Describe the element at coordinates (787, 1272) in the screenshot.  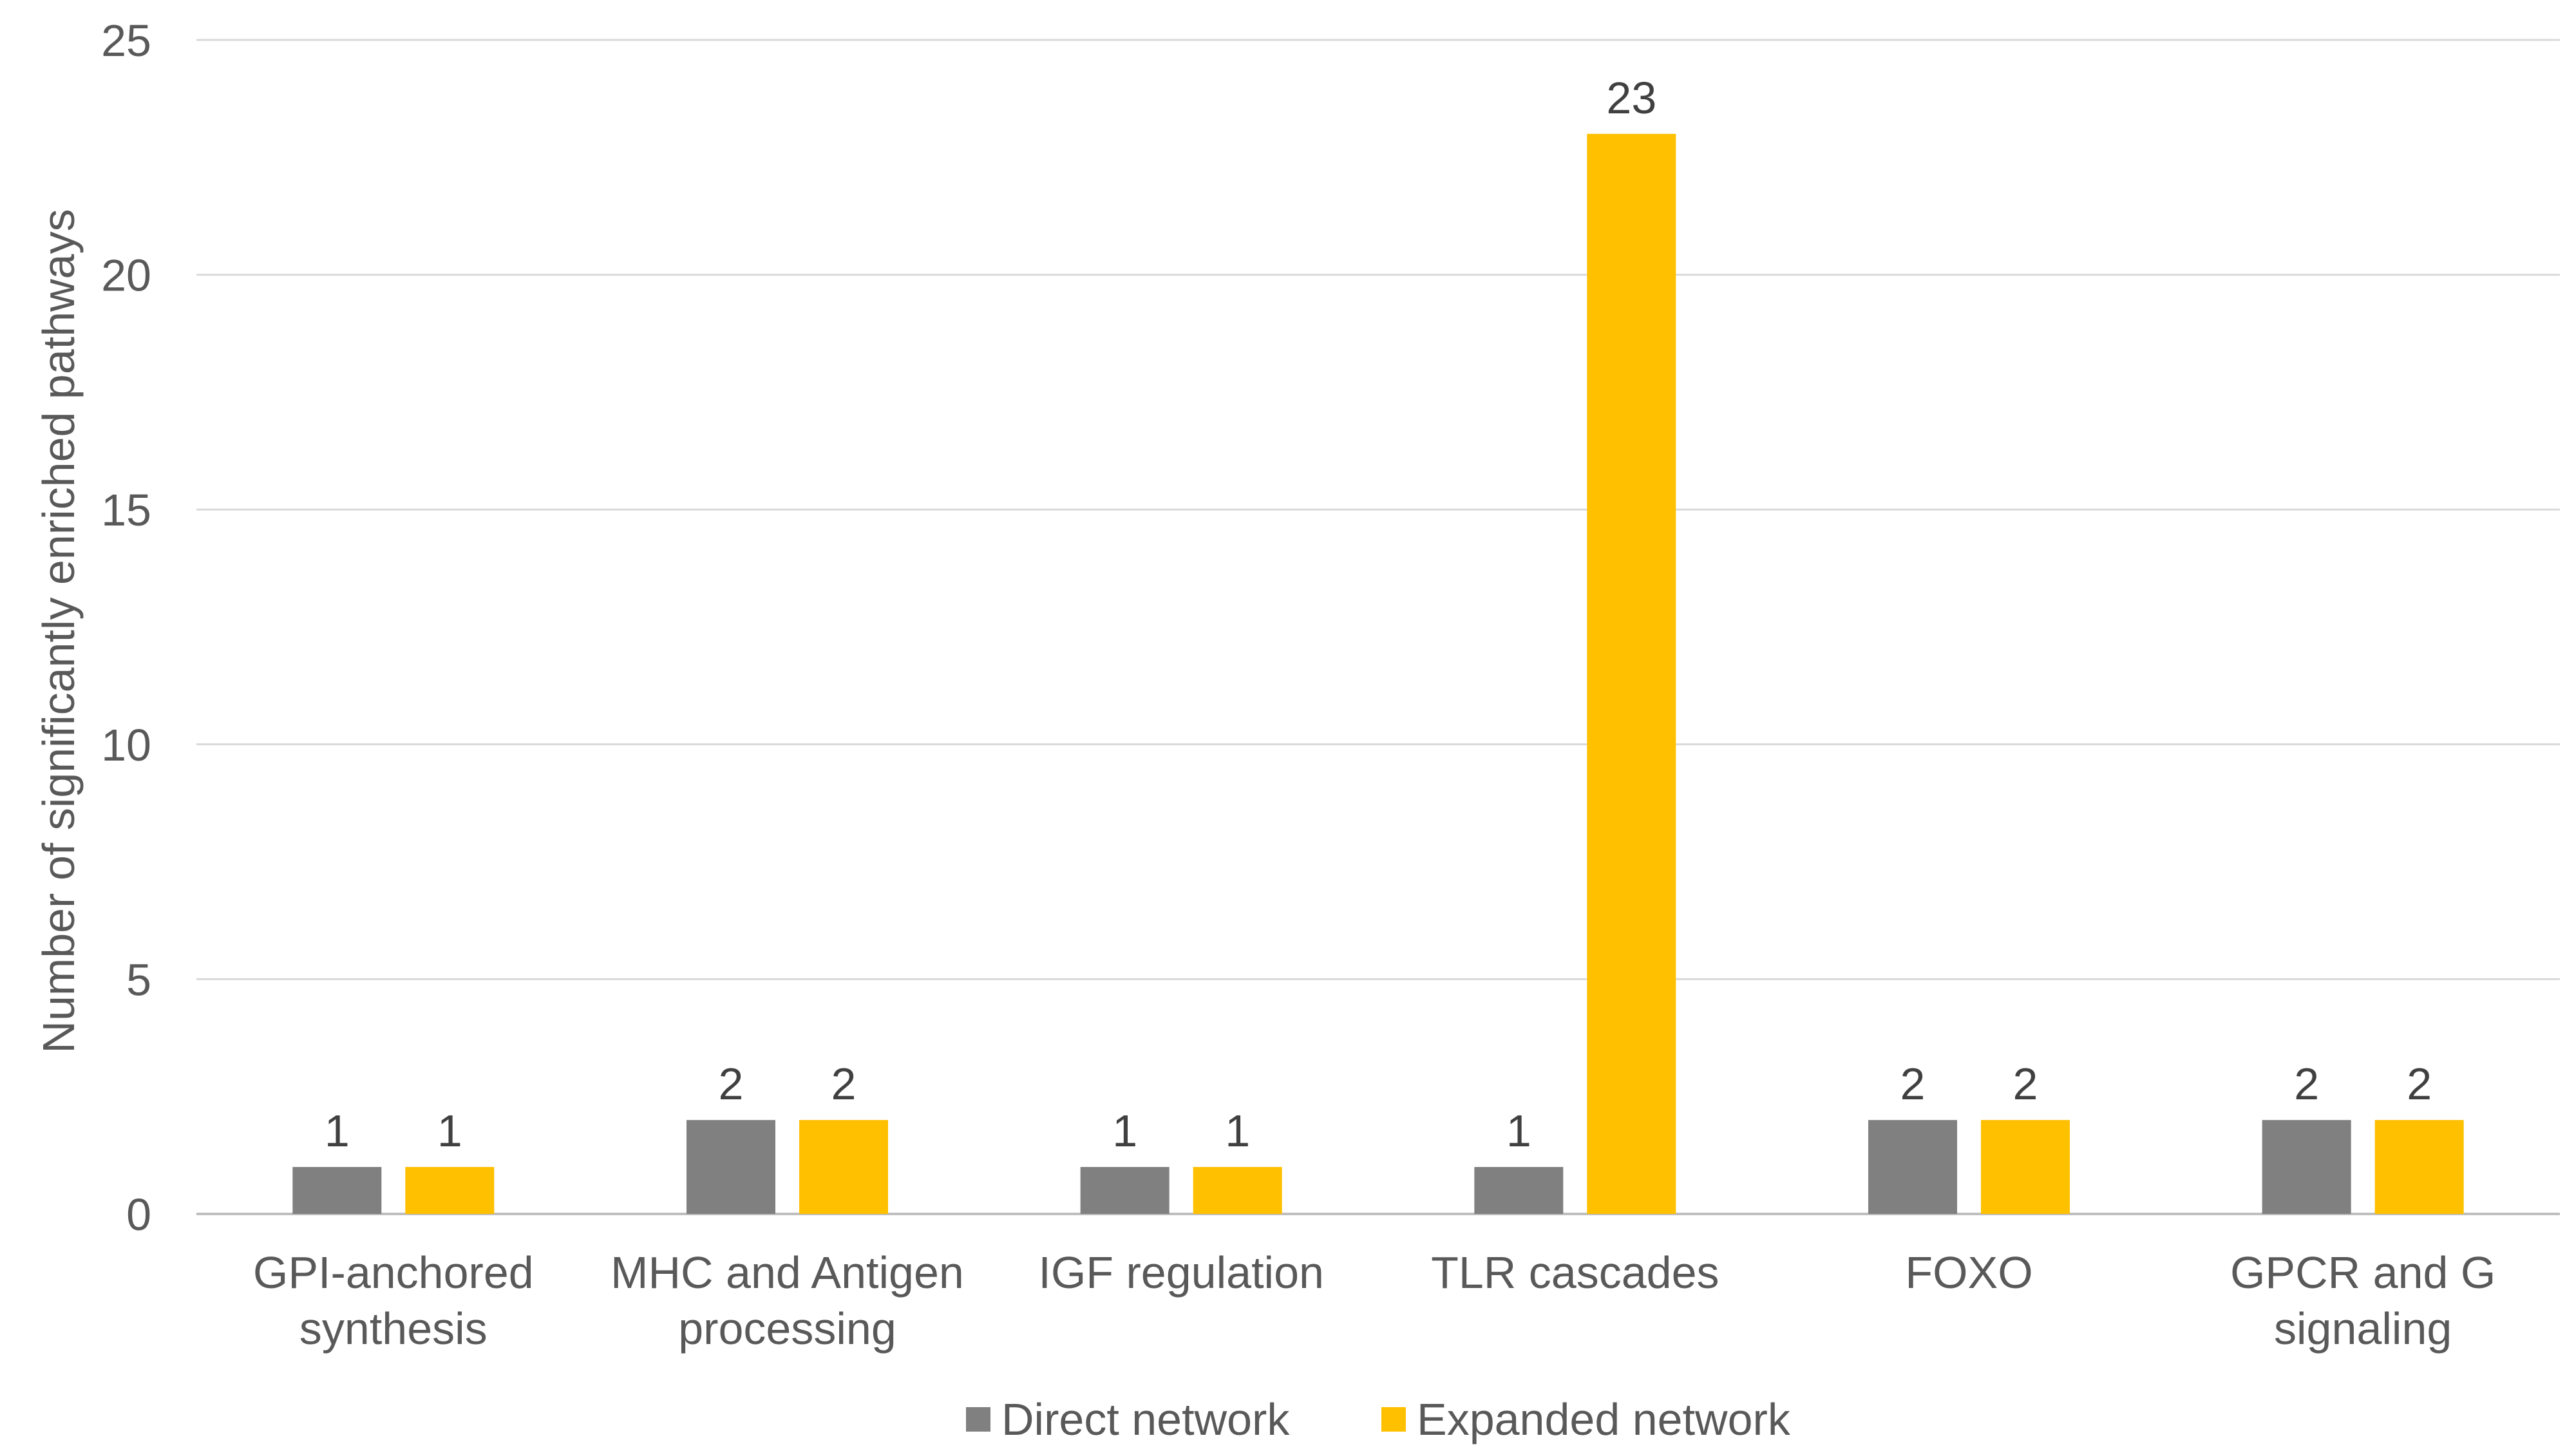
I see `category-label: MHC and Antigen` at that location.